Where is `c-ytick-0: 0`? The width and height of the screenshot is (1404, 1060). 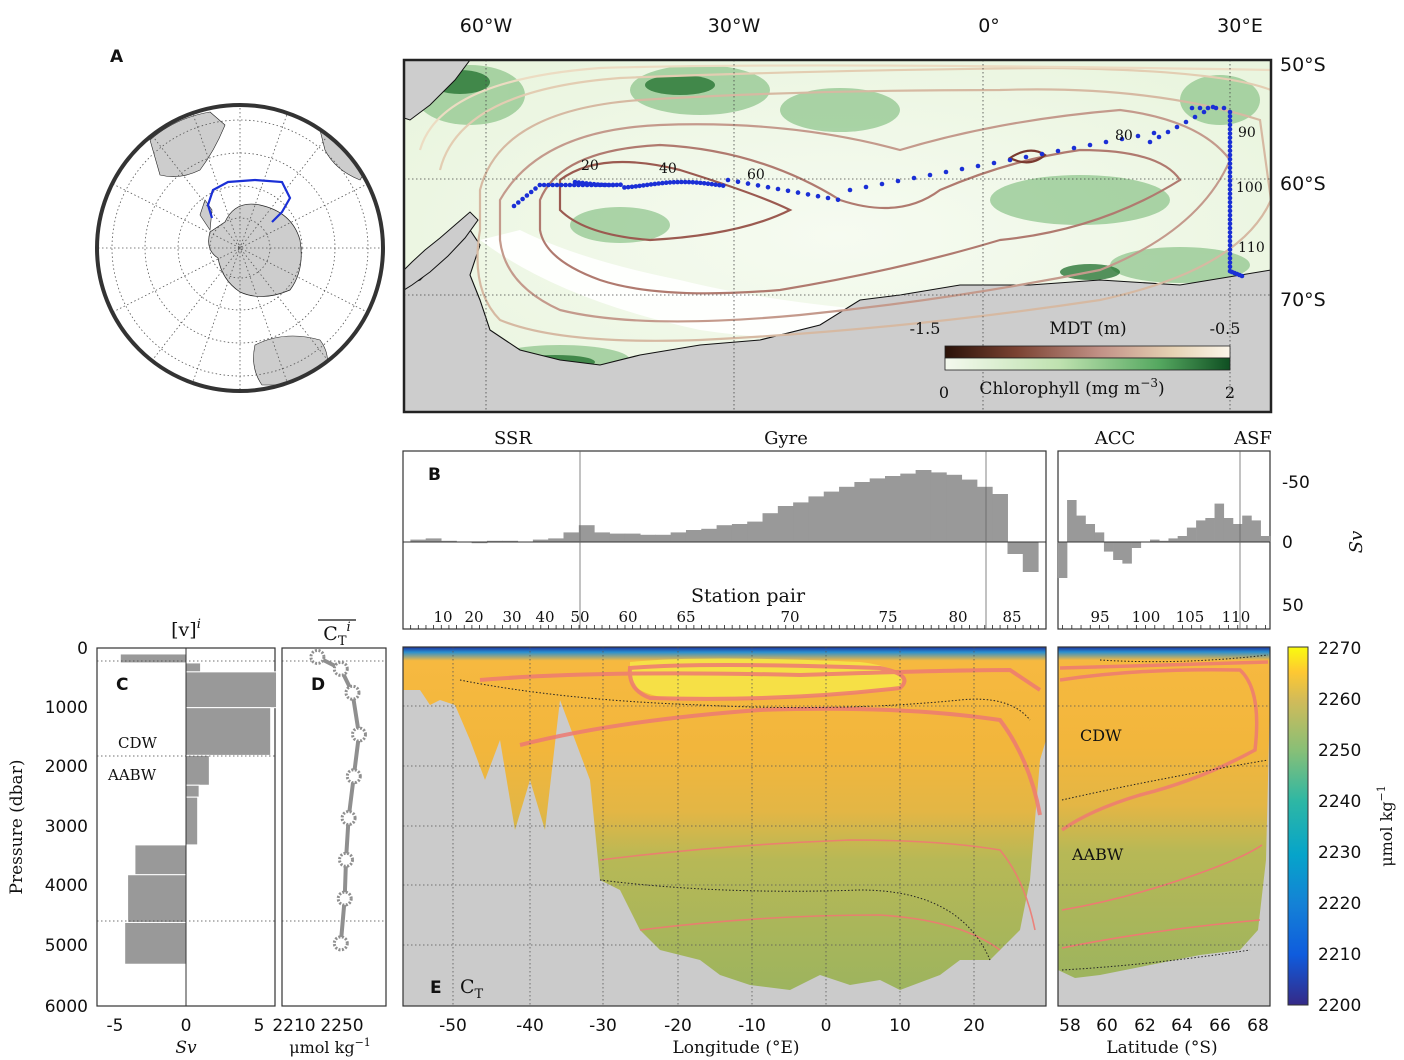
c-ytick-0: 0 is located at coordinates (82, 649).